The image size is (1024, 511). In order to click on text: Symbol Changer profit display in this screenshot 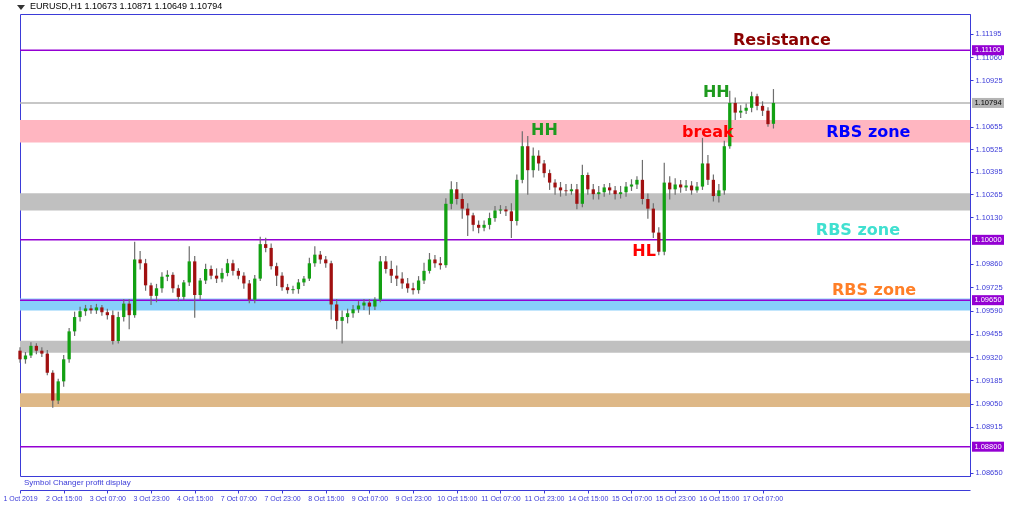, I will do `click(77, 482)`.